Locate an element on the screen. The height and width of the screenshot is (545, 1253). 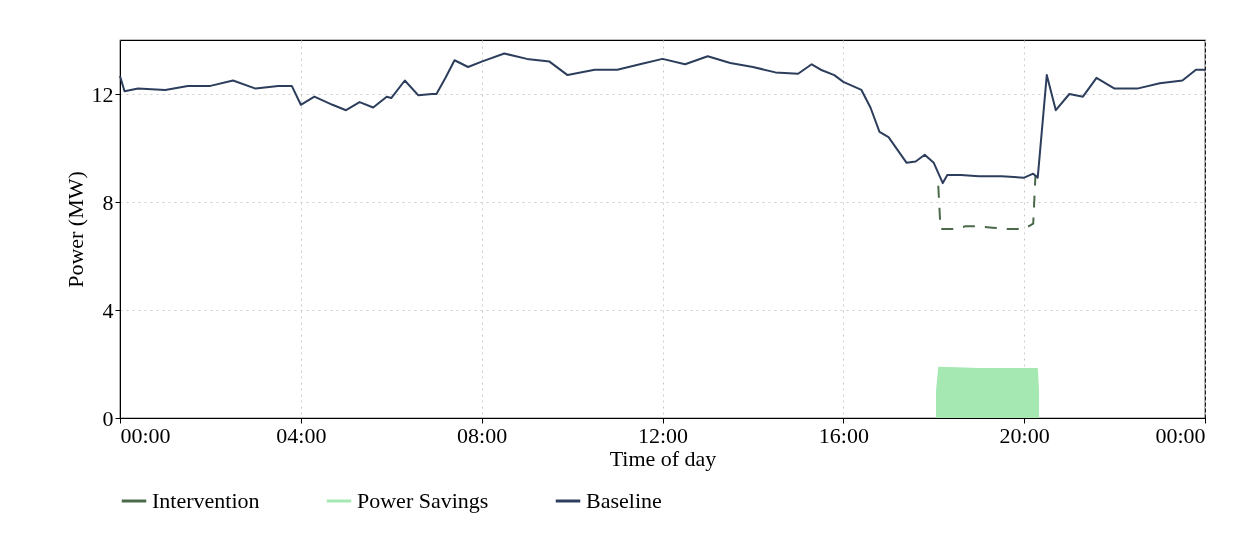
x-tick-label: 04:00 is located at coordinates (301, 435).